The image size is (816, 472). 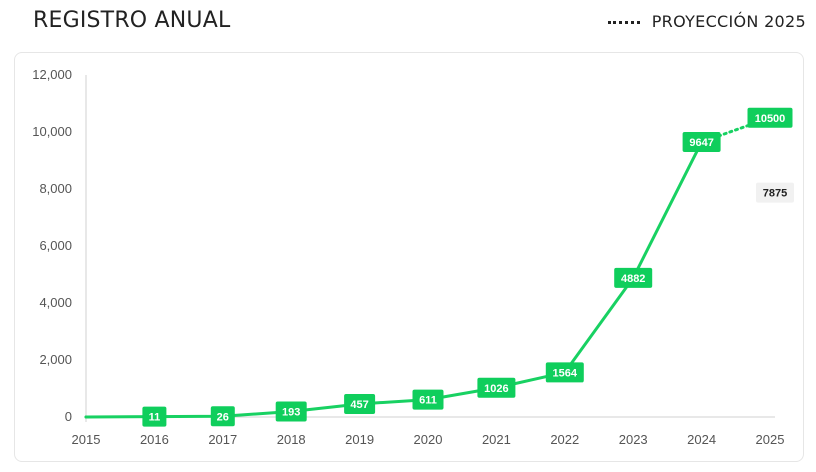 I want to click on data-label: 1564, so click(x=565, y=373).